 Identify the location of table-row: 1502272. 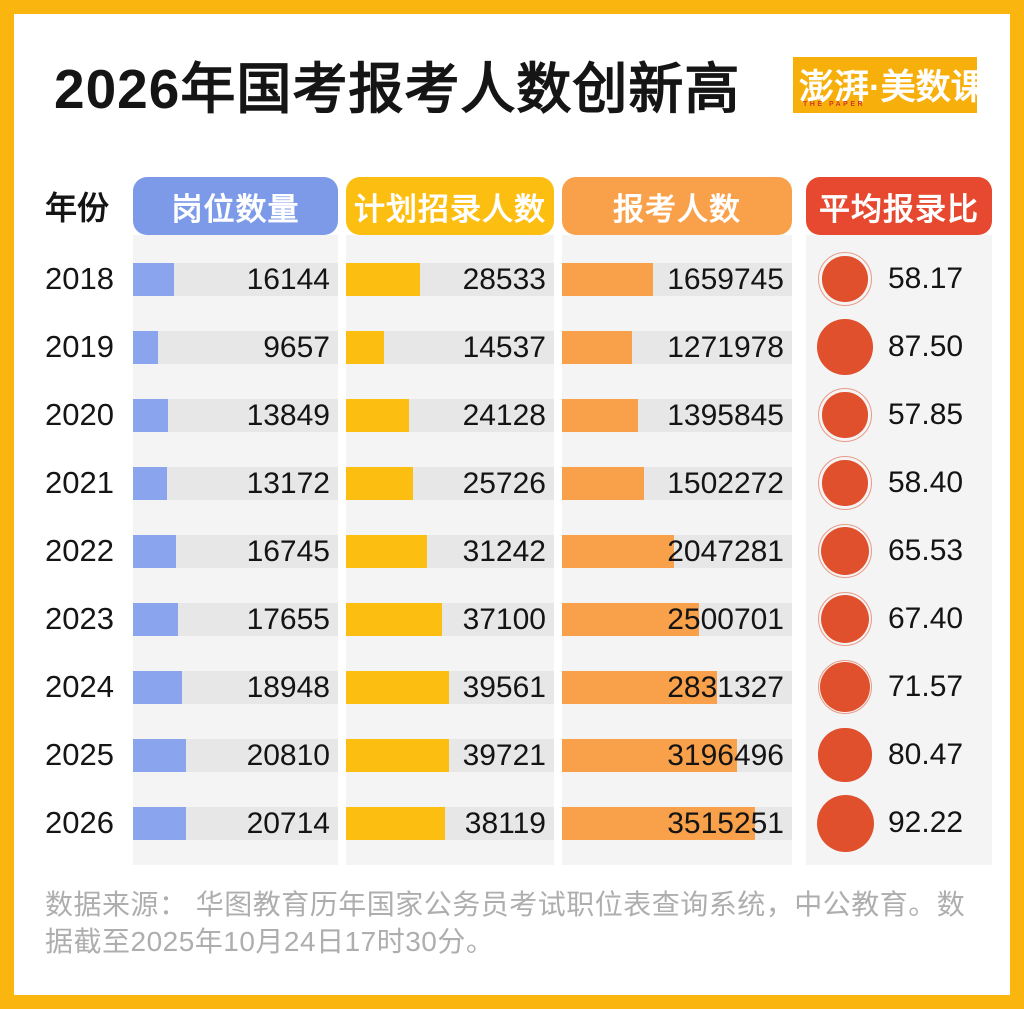
(677, 483).